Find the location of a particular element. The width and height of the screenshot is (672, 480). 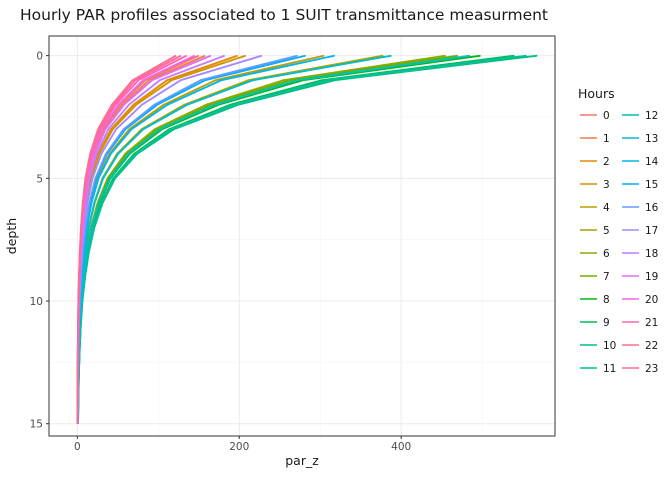

legend-label-hour-1: 1 is located at coordinates (606, 139).